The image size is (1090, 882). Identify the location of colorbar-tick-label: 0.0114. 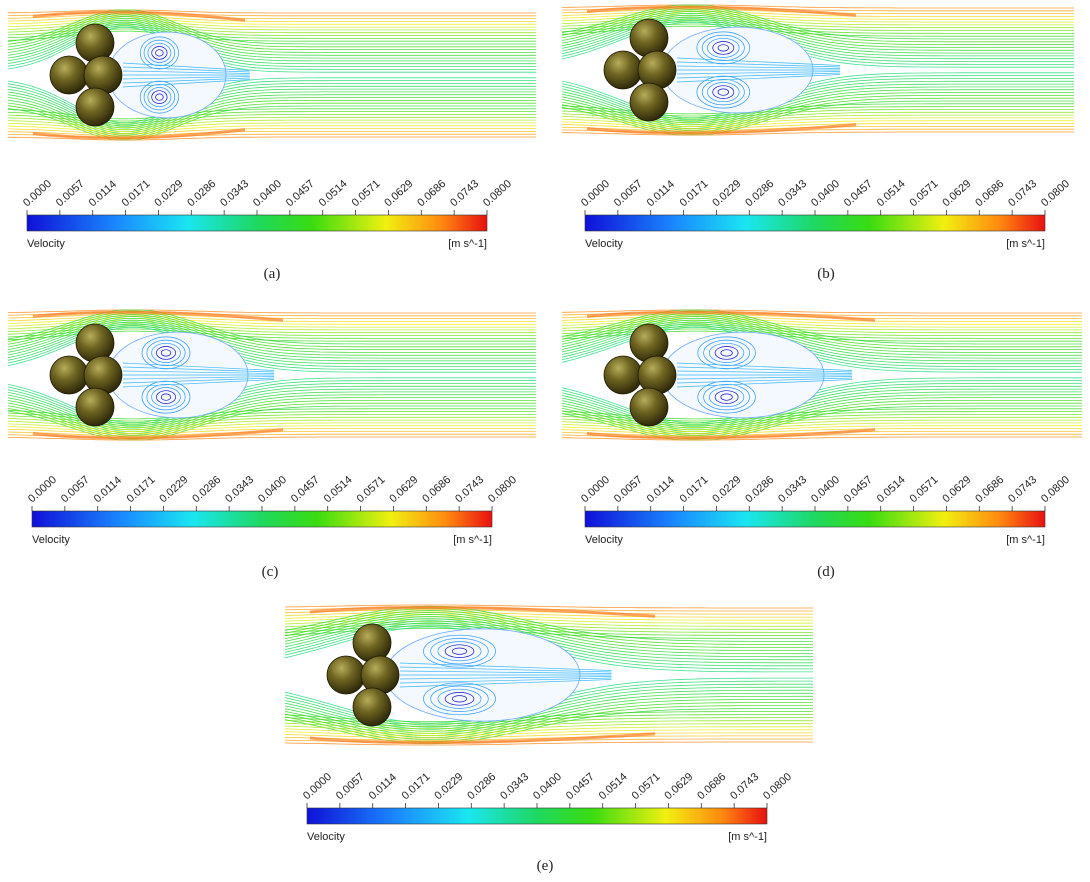
(661, 489).